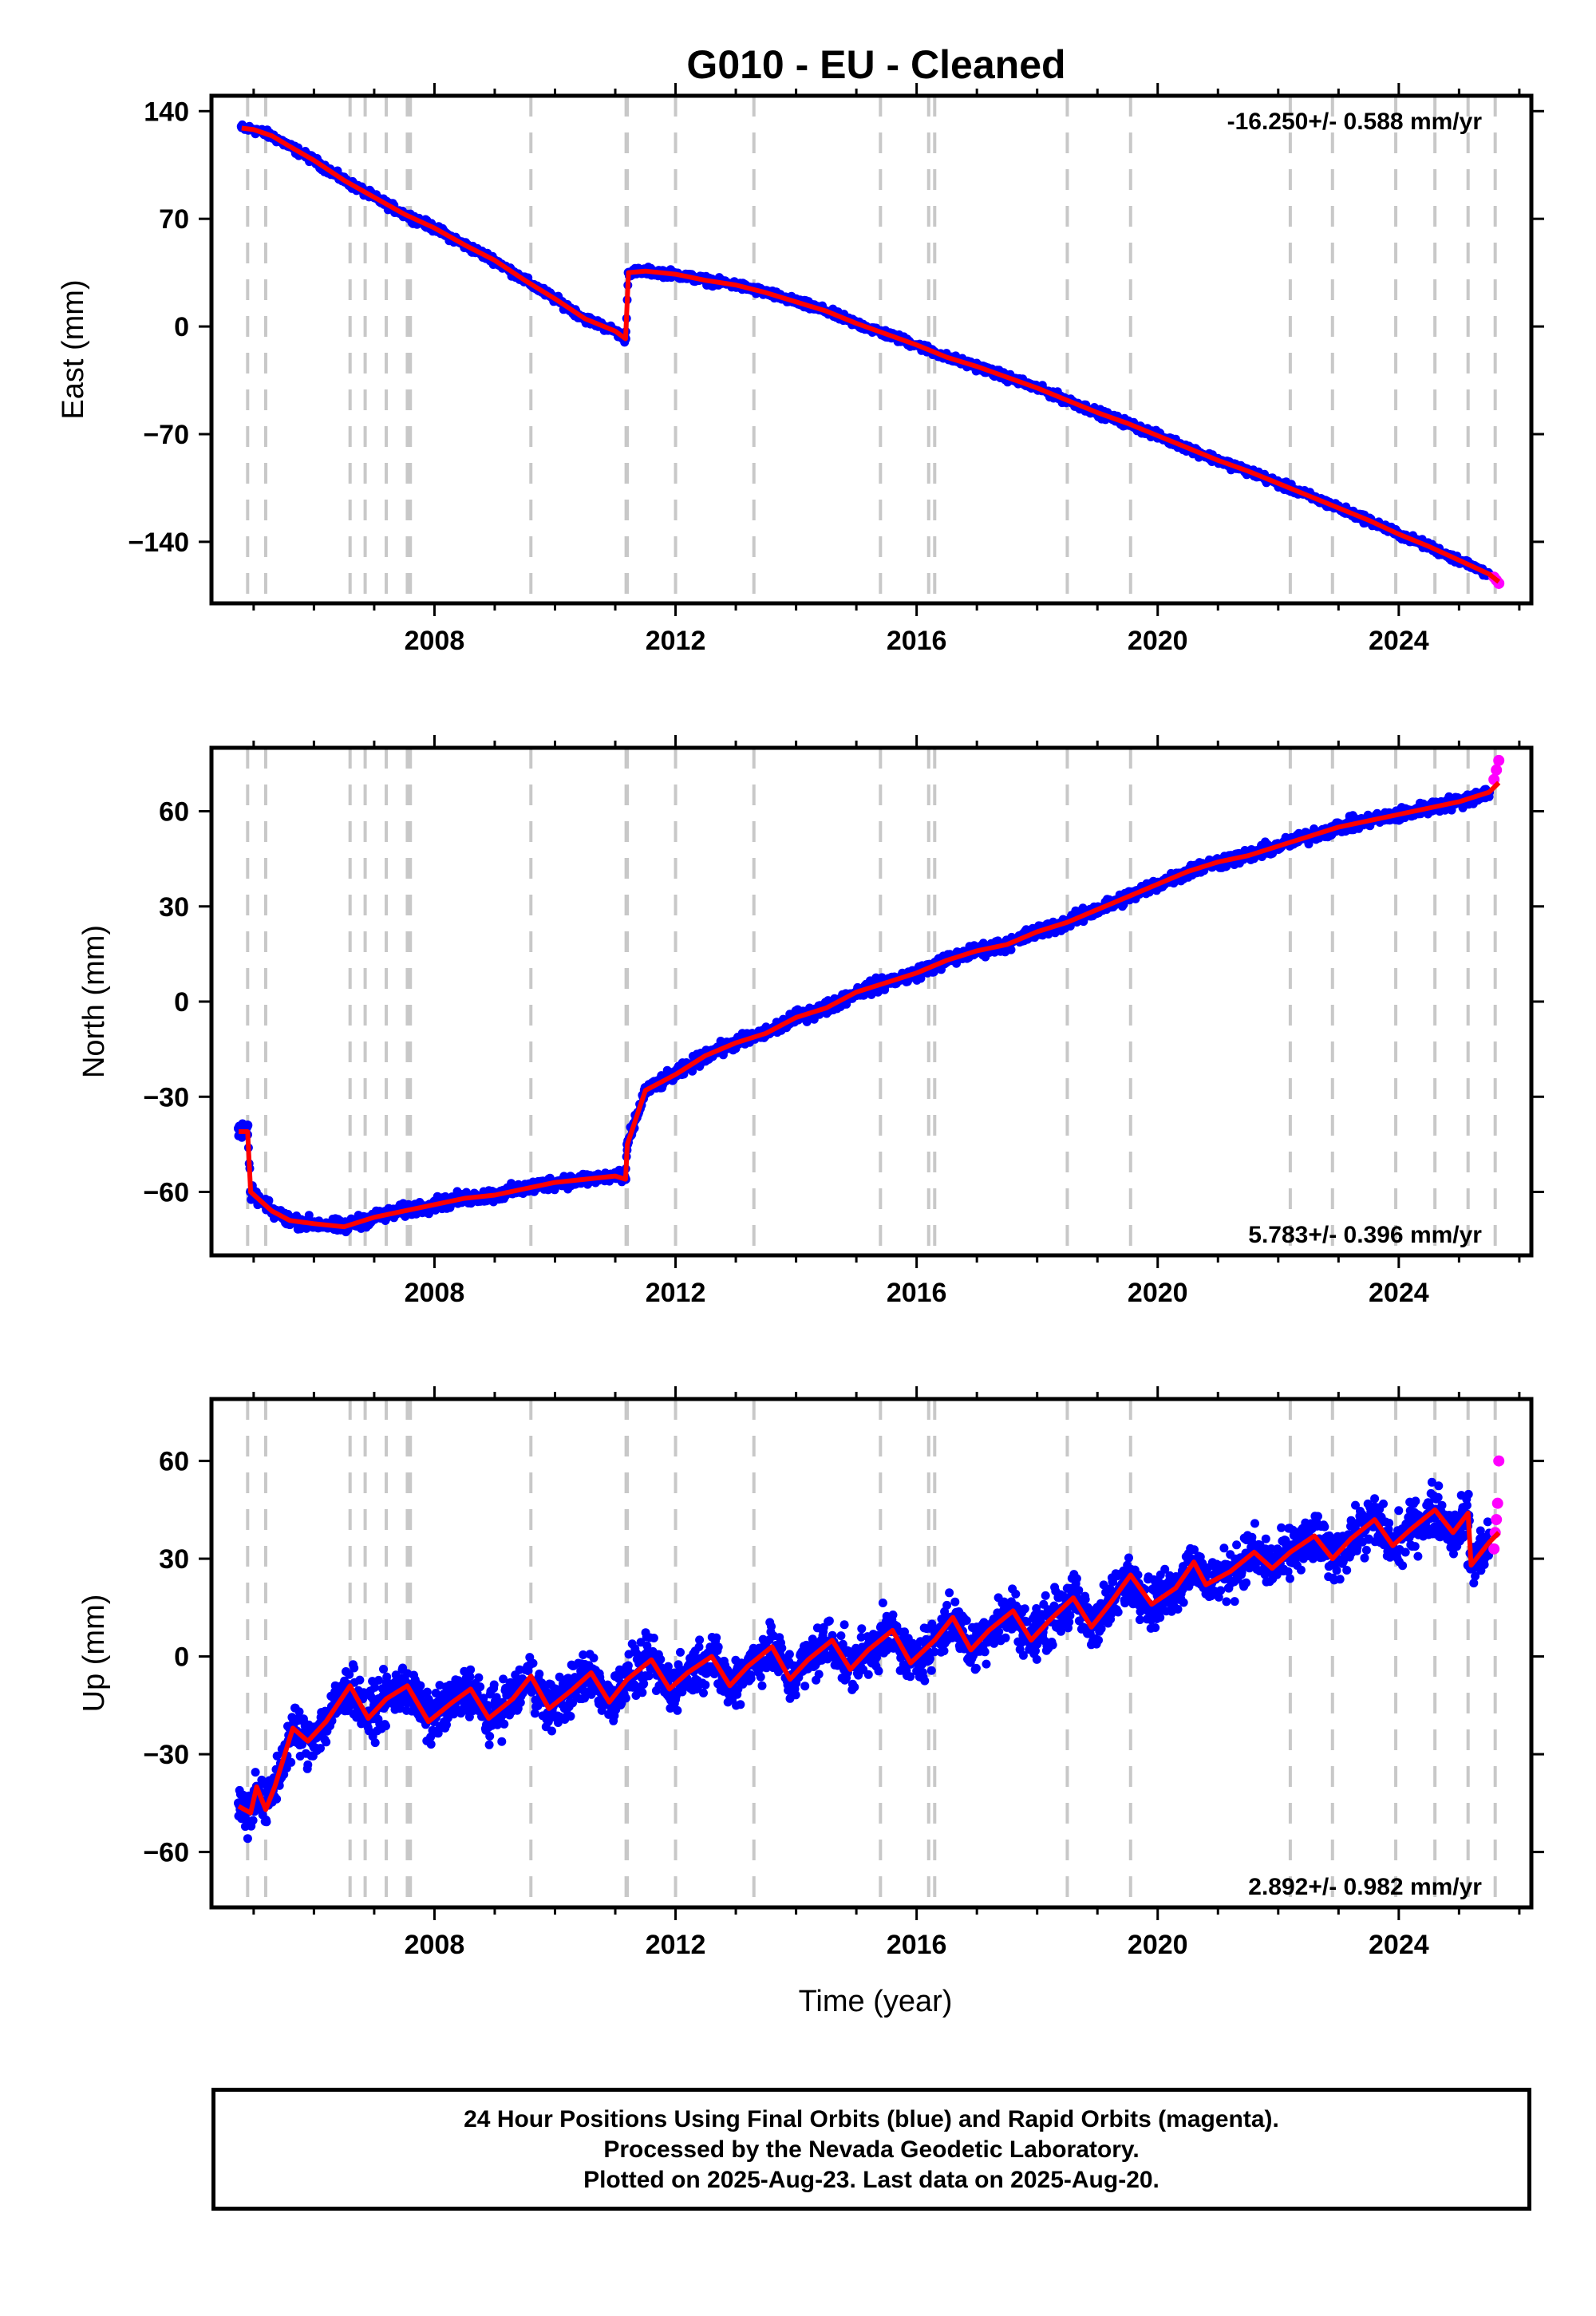  Describe the element at coordinates (94, 1001) in the screenshot. I see `y-axis-label: North (mm)` at that location.